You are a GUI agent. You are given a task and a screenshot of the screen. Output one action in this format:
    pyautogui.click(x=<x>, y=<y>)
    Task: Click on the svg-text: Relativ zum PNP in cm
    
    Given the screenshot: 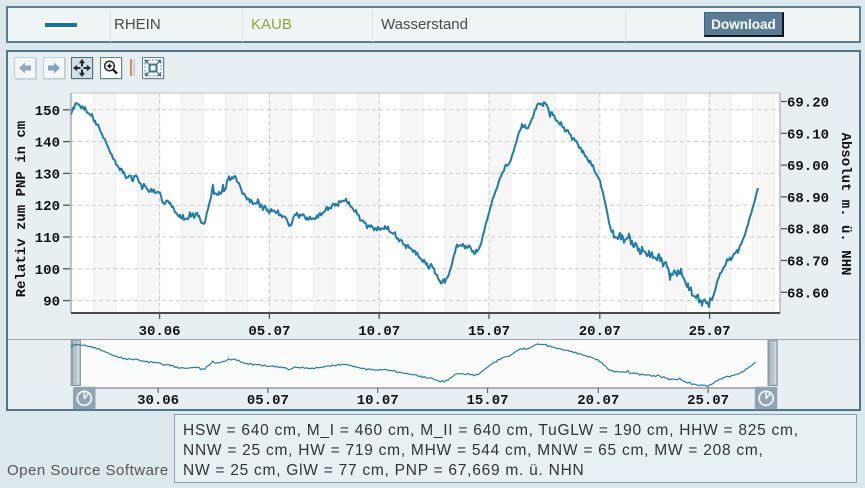 What is the action you would take?
    pyautogui.click(x=22, y=209)
    